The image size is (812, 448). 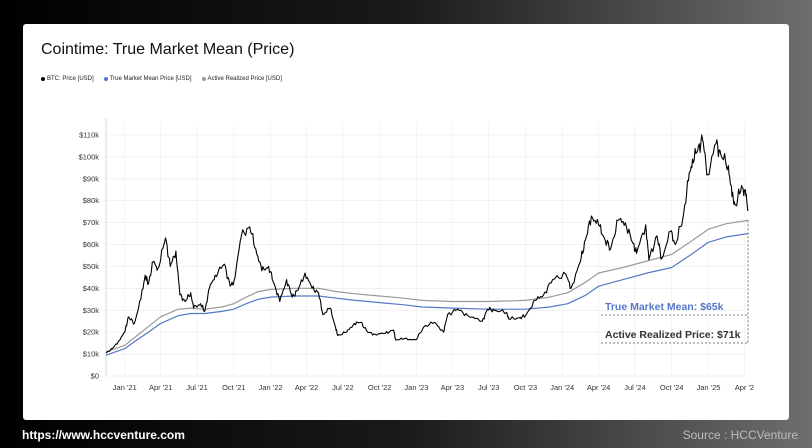 I want to click on legend-item-tmm: True Market Mean Price [USD], so click(x=147, y=79).